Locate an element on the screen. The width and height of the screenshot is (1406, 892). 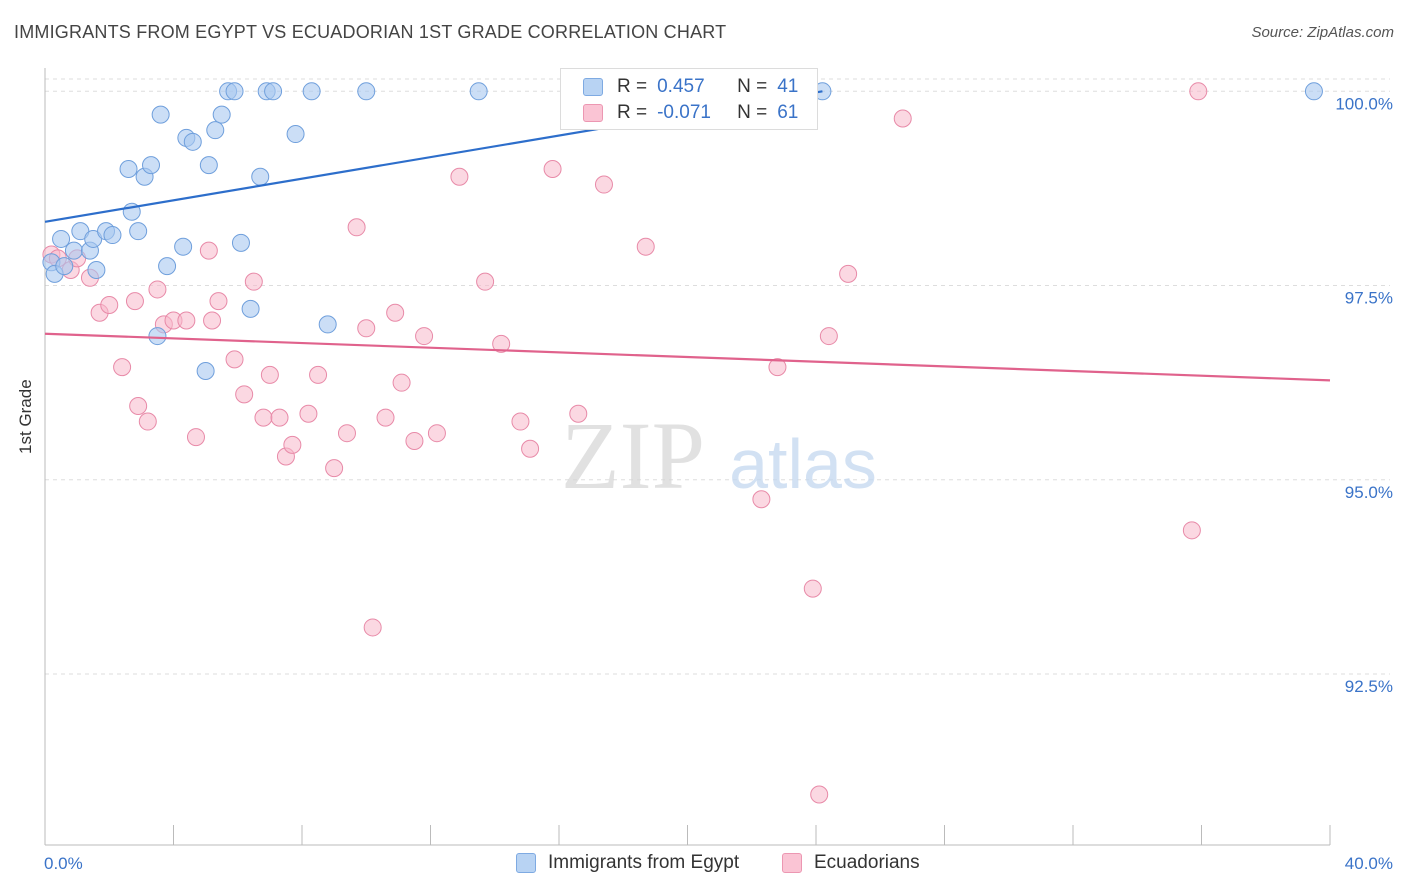
ecuador-trend-line is located at coordinates (687, 357).